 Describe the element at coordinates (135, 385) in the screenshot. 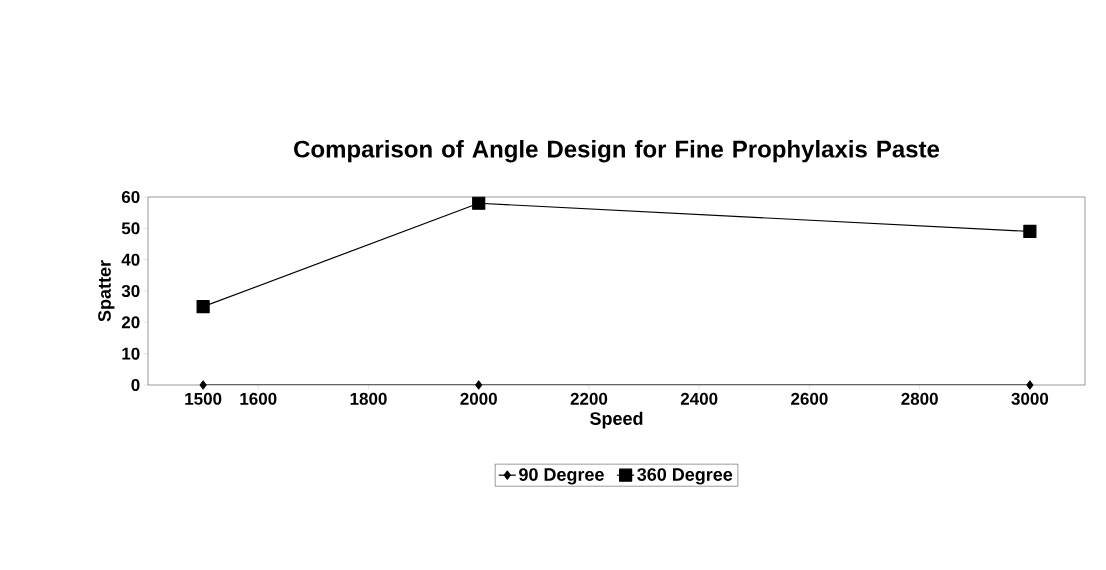

I see `y-tick-label: 0` at that location.